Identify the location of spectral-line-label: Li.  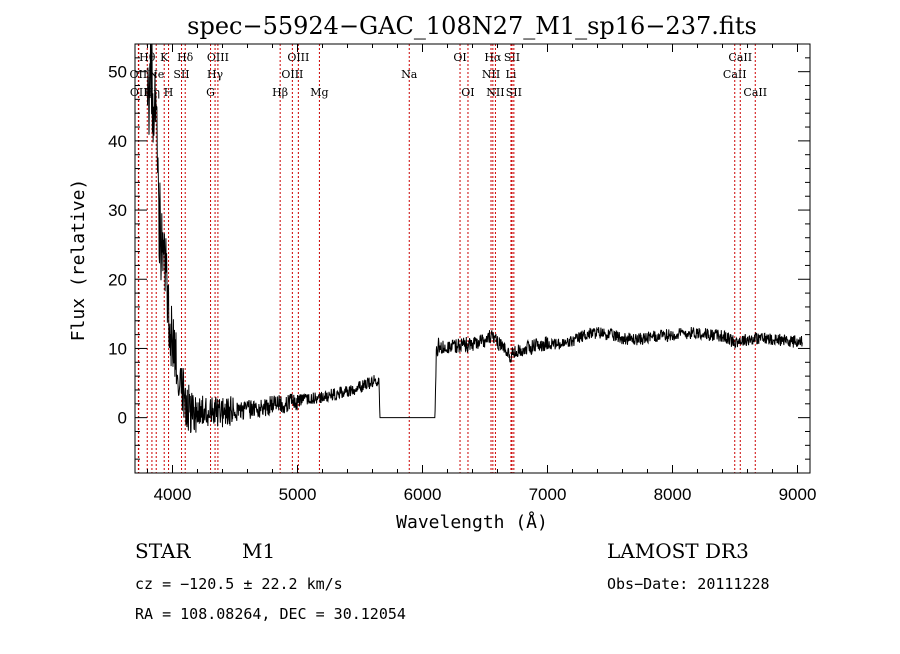
(511, 74).